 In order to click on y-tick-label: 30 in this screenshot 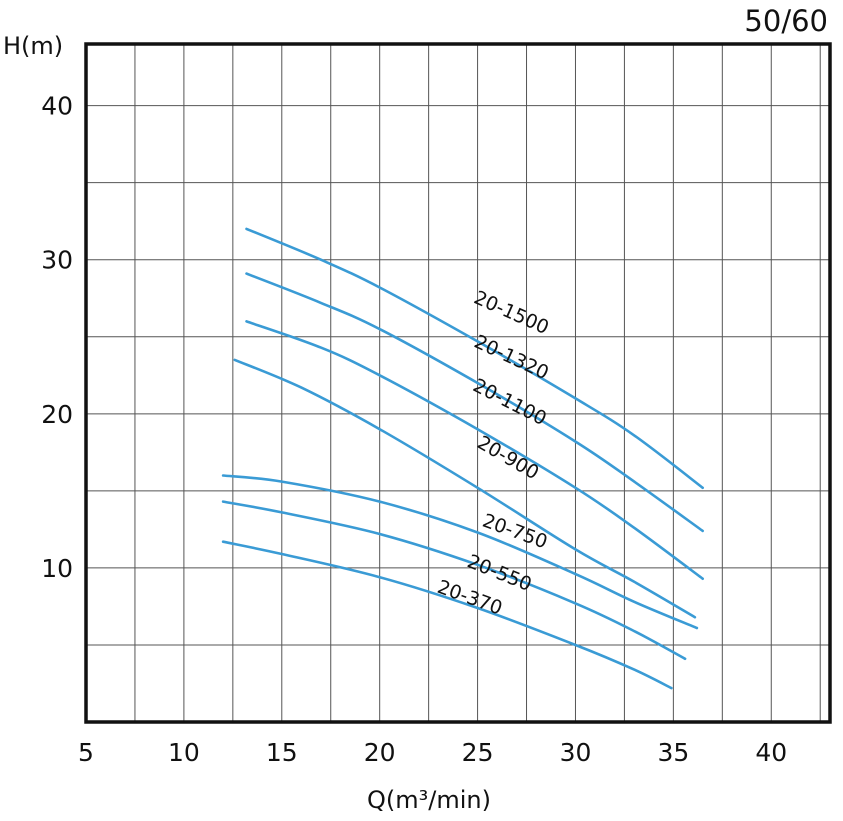, I will do `click(57, 260)`.